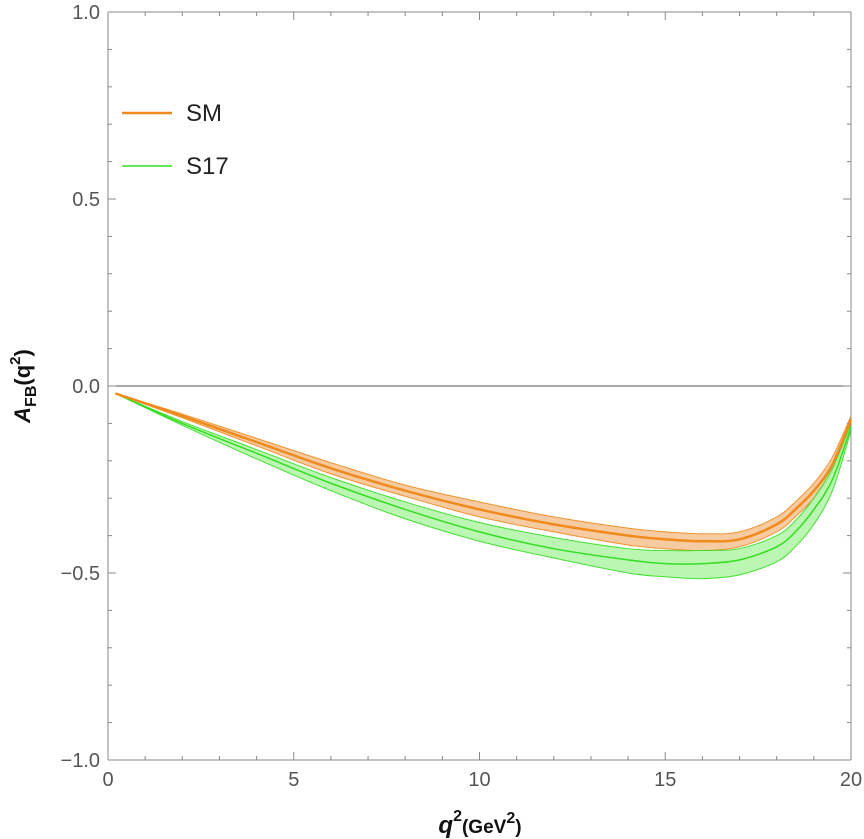 The image size is (864, 839). I want to click on x-axis-title-unit-close: ), so click(518, 827).